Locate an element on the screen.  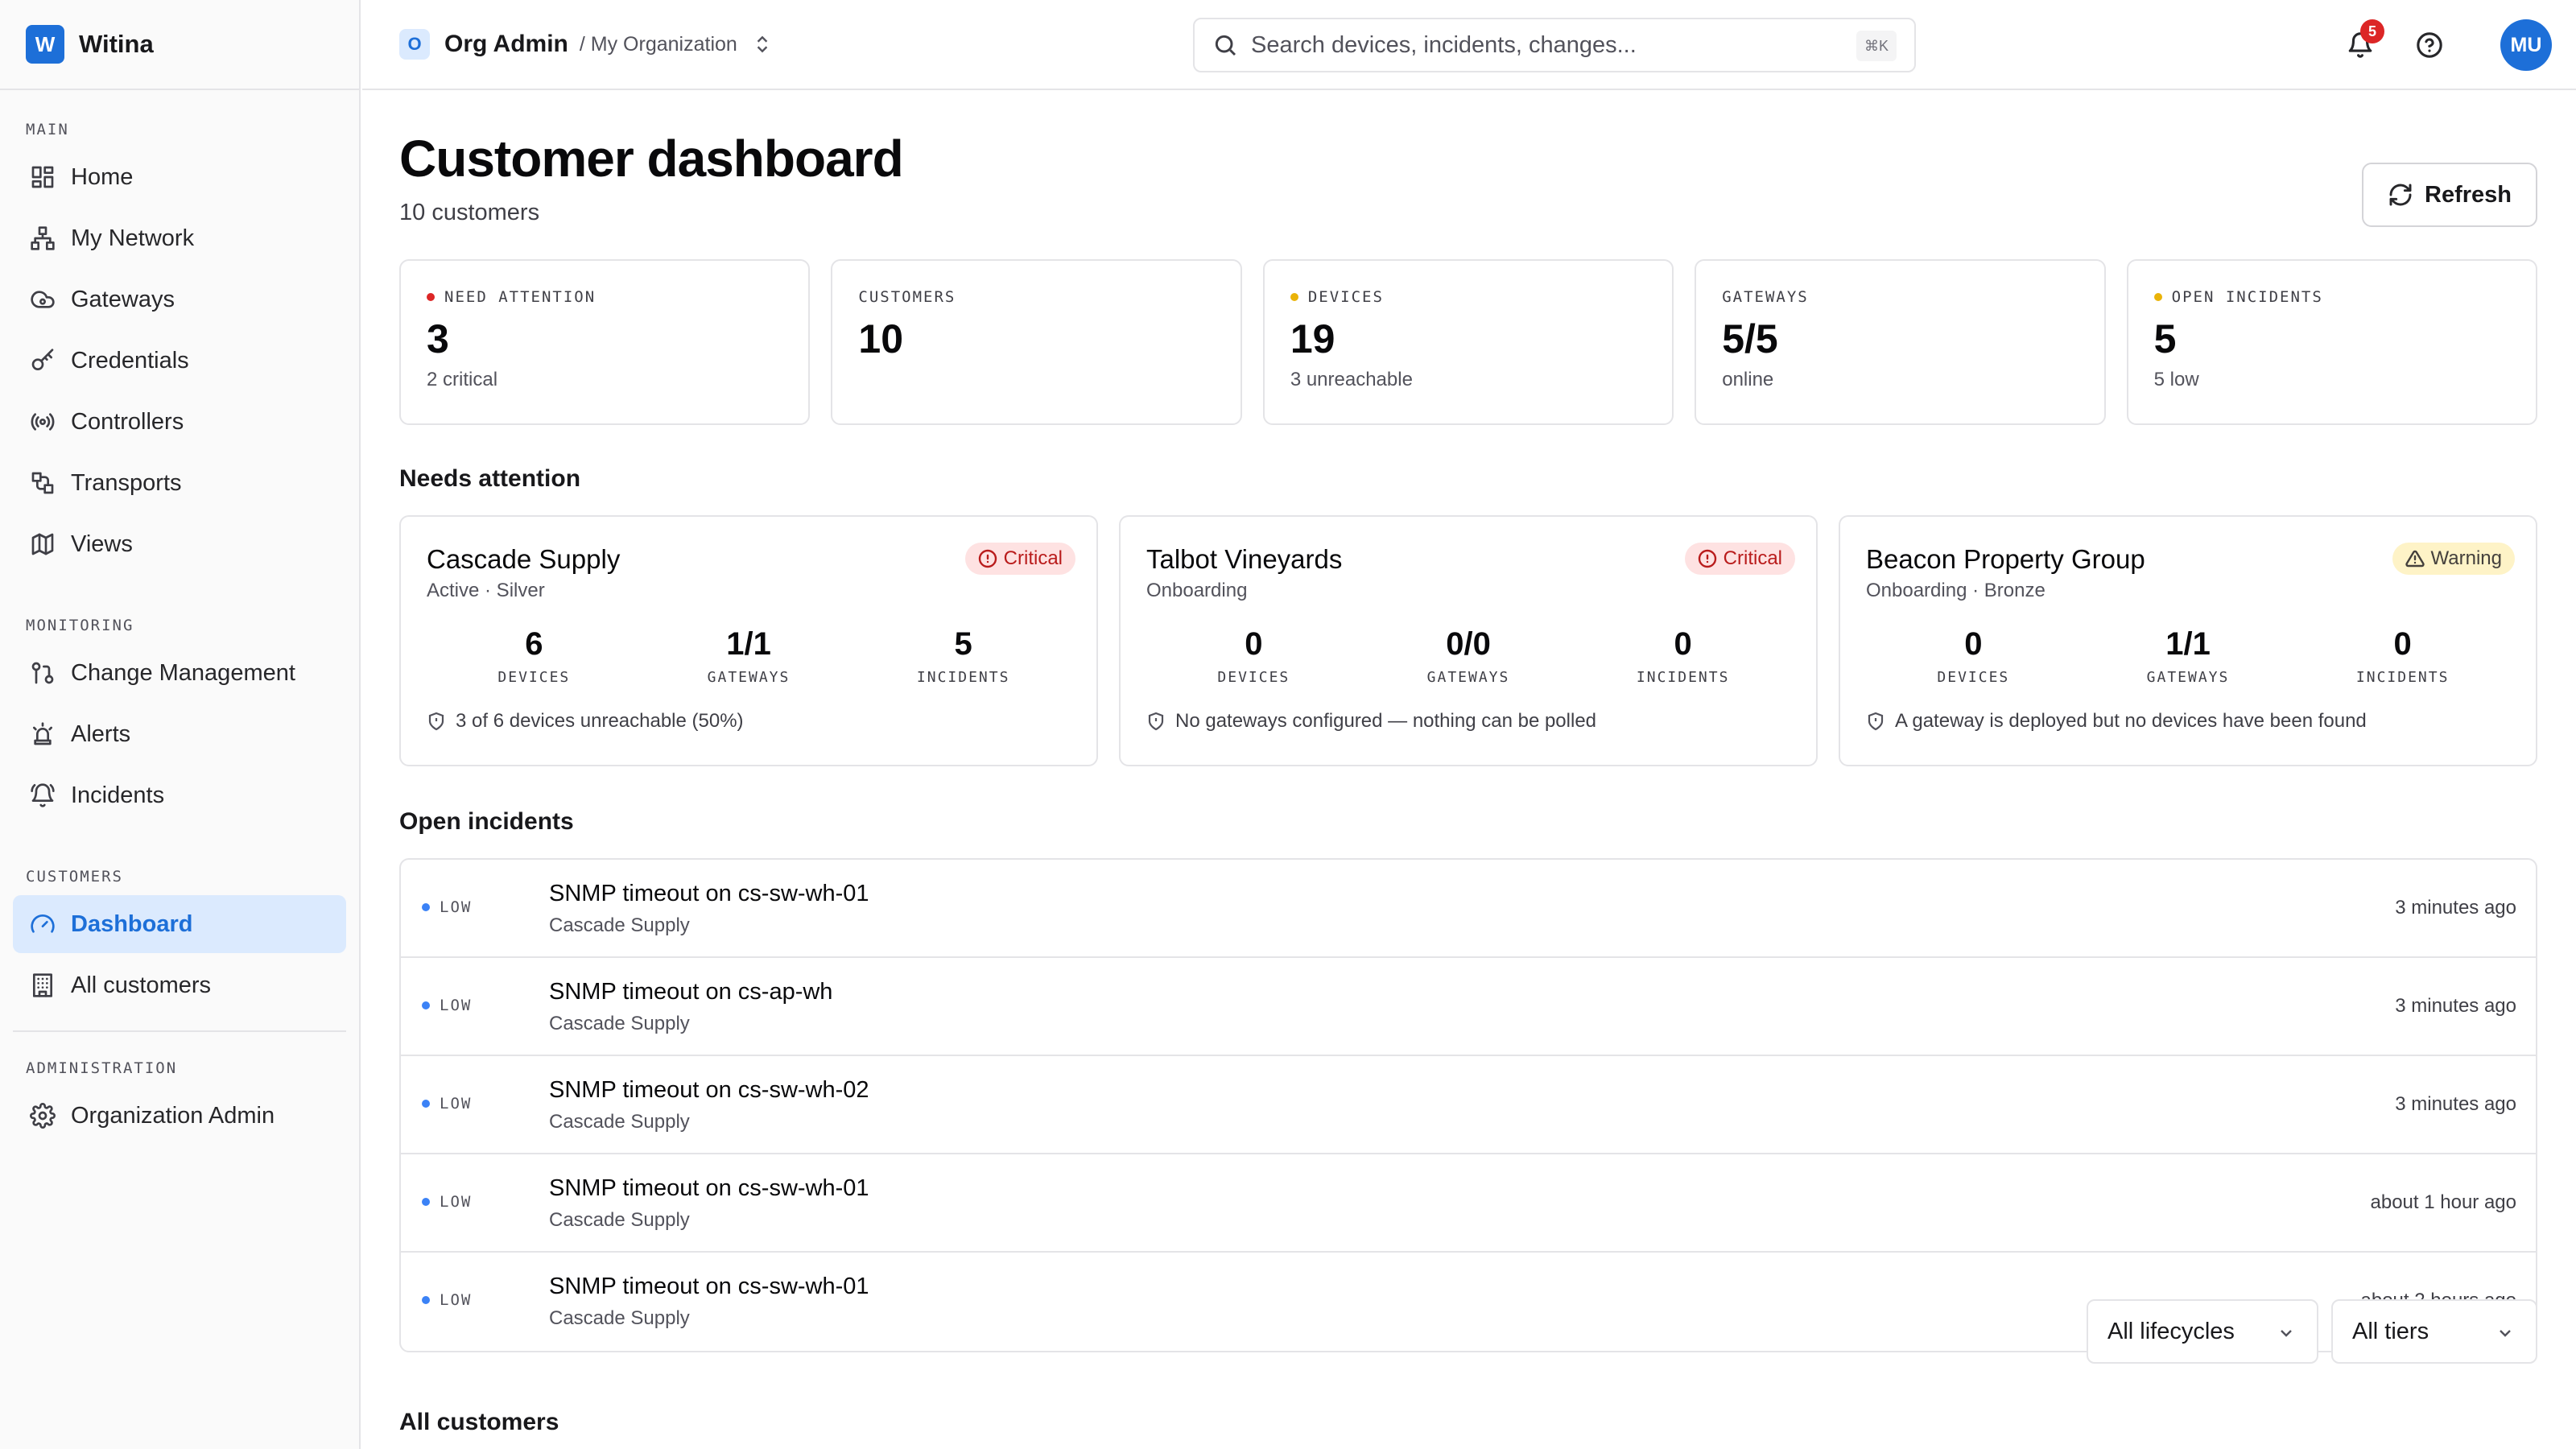
sidebar-item-label: Change Management is located at coordinates (183, 672).